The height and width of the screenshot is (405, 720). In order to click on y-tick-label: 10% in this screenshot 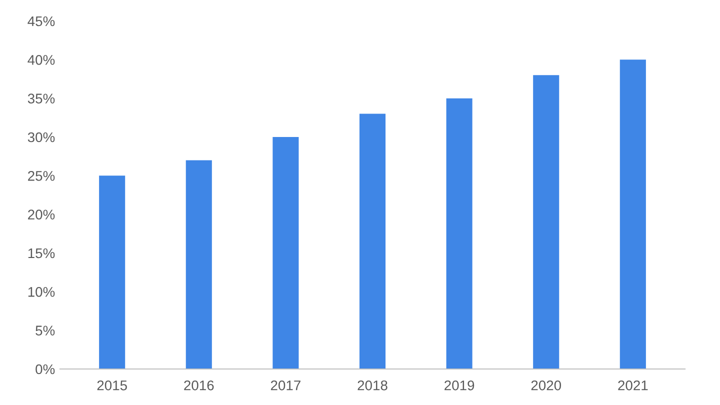, I will do `click(41, 292)`.